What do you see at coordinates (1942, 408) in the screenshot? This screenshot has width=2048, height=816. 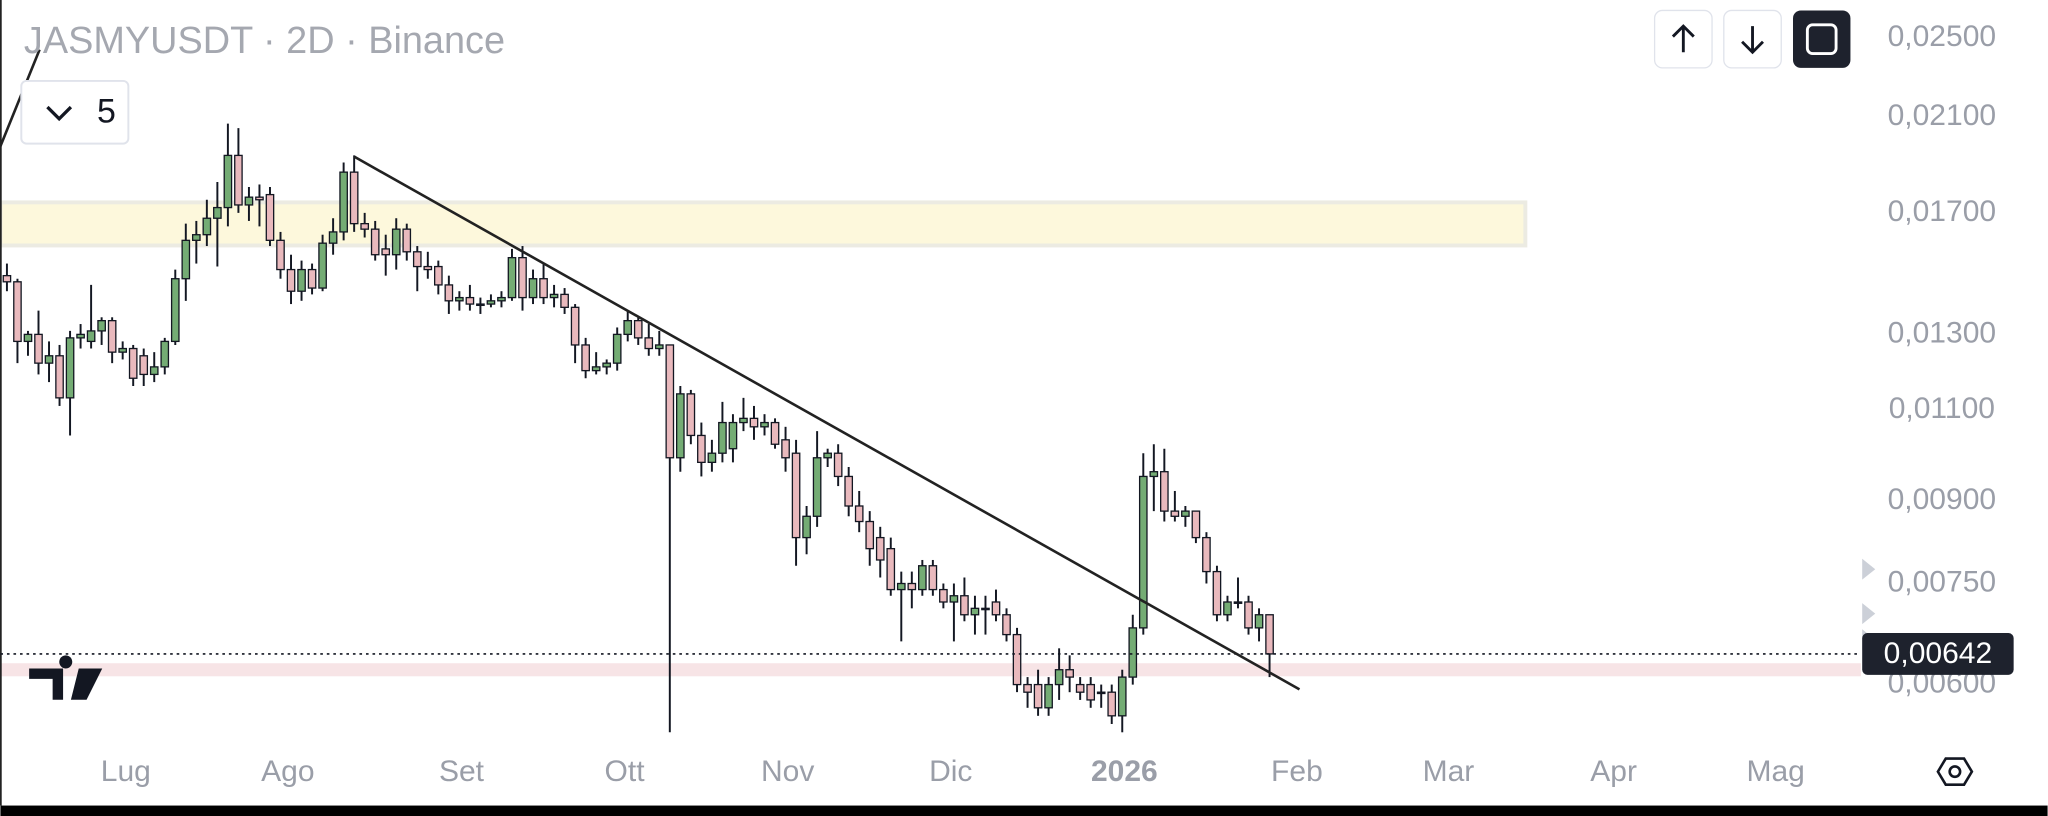 I see `y-tick-label: 0,01100` at bounding box center [1942, 408].